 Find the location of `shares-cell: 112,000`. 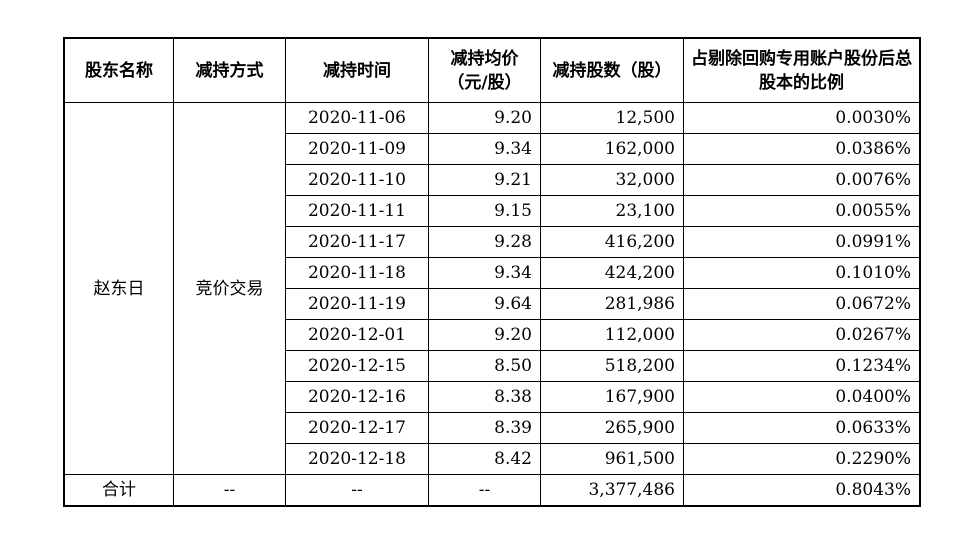

shares-cell: 112,000 is located at coordinates (612, 335).